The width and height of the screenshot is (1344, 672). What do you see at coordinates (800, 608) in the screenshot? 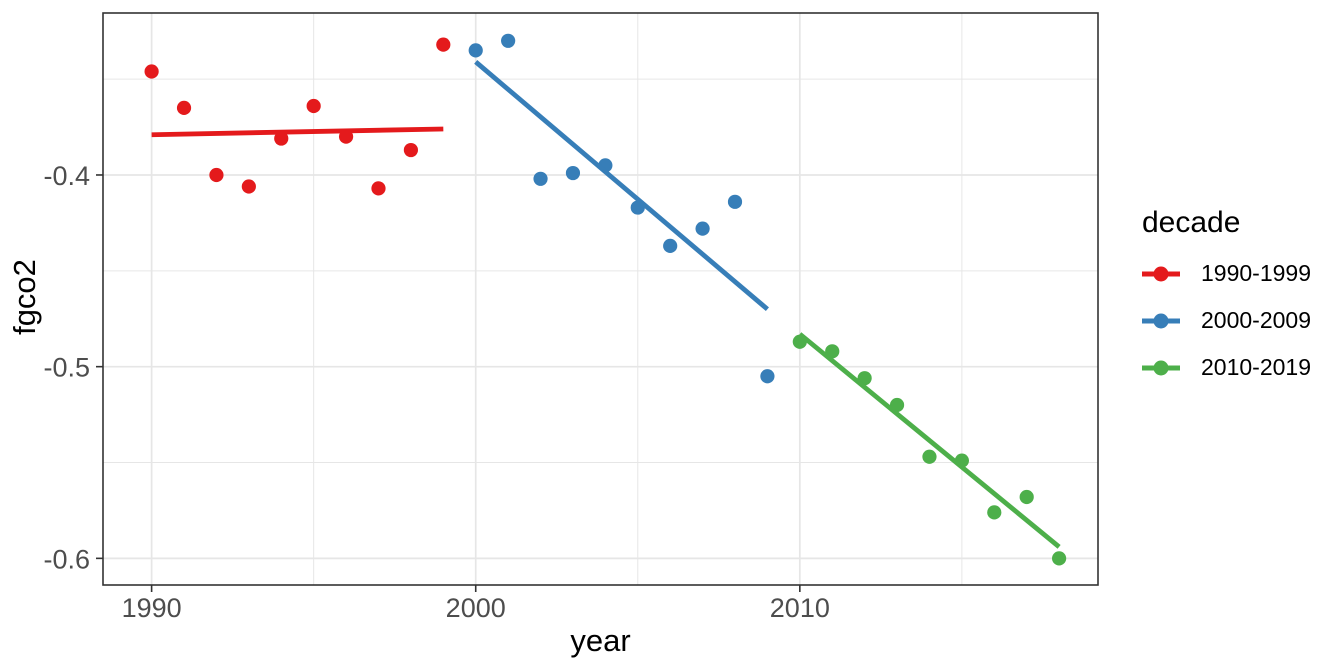
I see `x-tick-label: 2010` at bounding box center [800, 608].